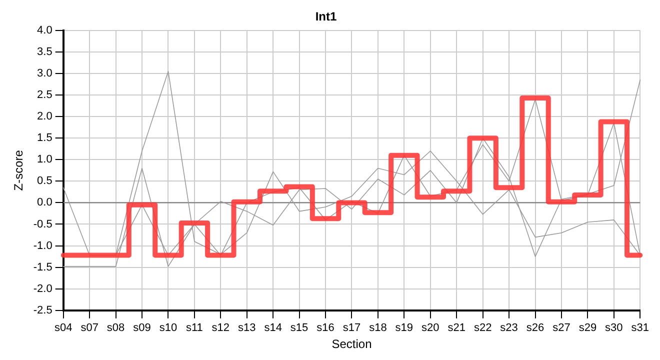 The height and width of the screenshot is (360, 660). What do you see at coordinates (325, 328) in the screenshot?
I see `x-tick-label: s16` at bounding box center [325, 328].